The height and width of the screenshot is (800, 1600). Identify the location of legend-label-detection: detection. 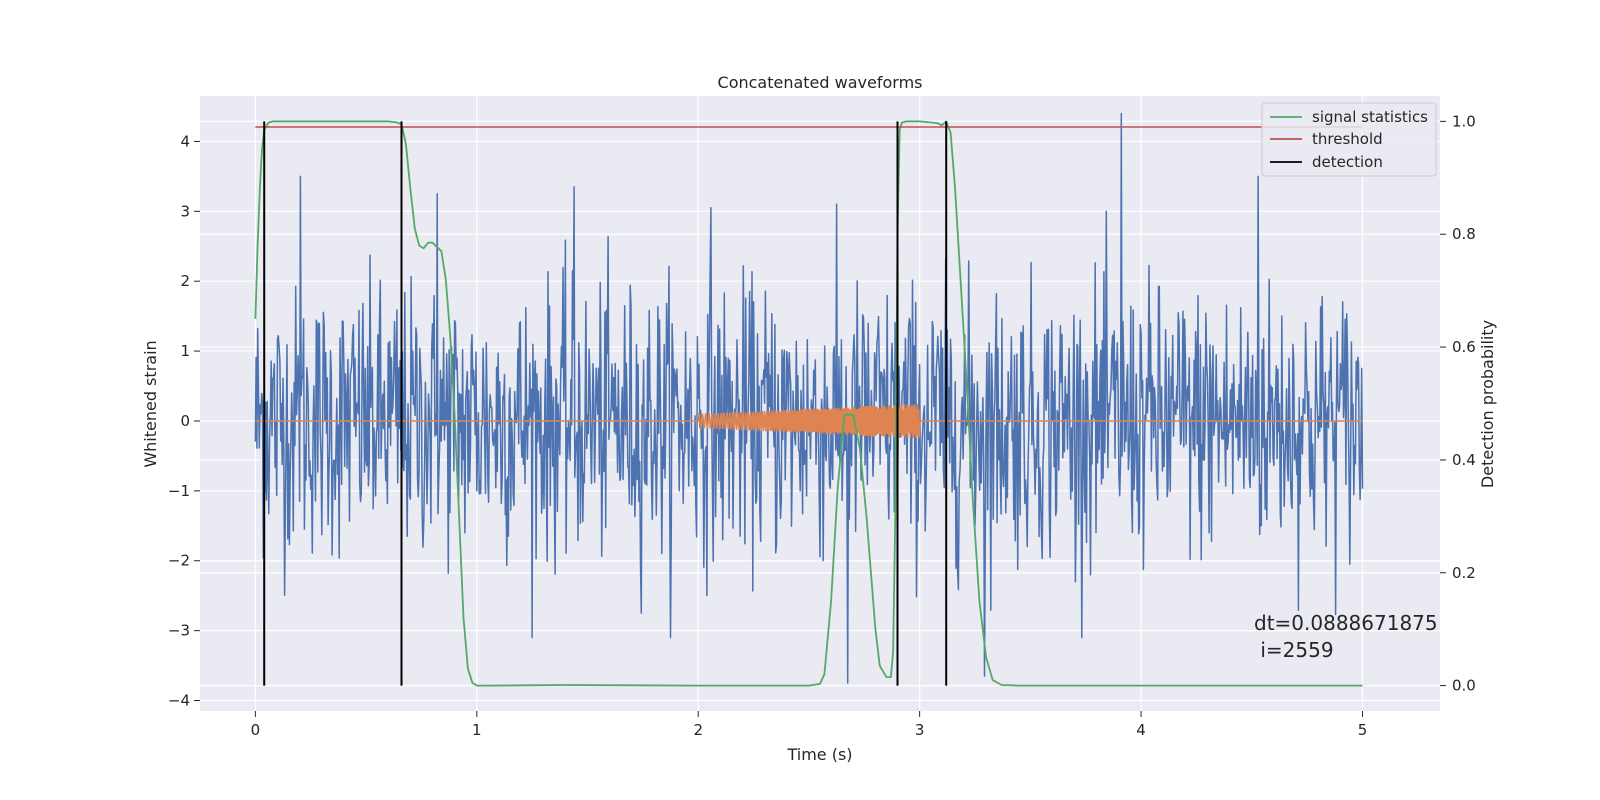
(1347, 162).